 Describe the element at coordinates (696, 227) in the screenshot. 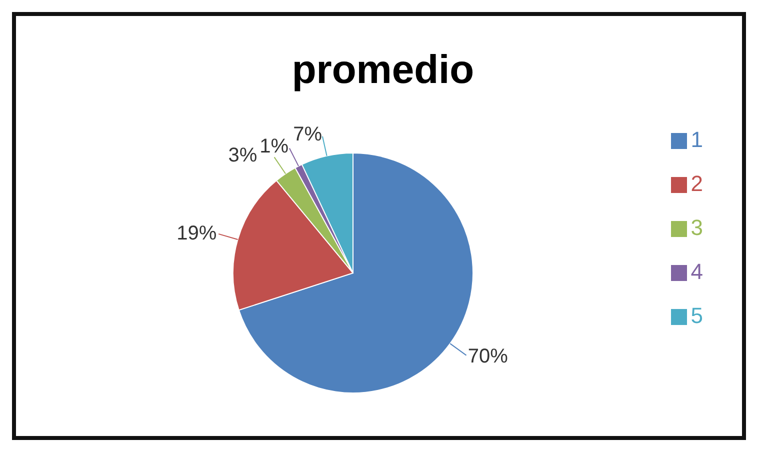

I see `legend-label: 3` at that location.